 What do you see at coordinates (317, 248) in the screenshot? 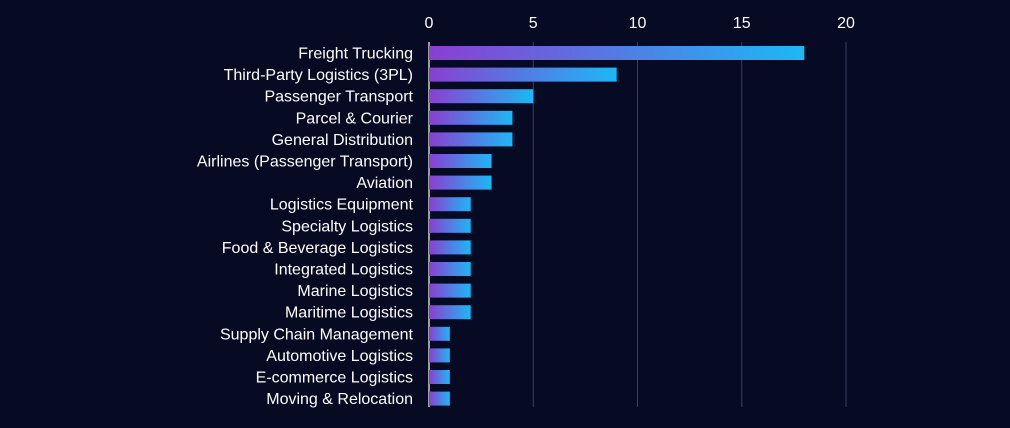
I see `category-label: Food & Beverage Logistics` at bounding box center [317, 248].